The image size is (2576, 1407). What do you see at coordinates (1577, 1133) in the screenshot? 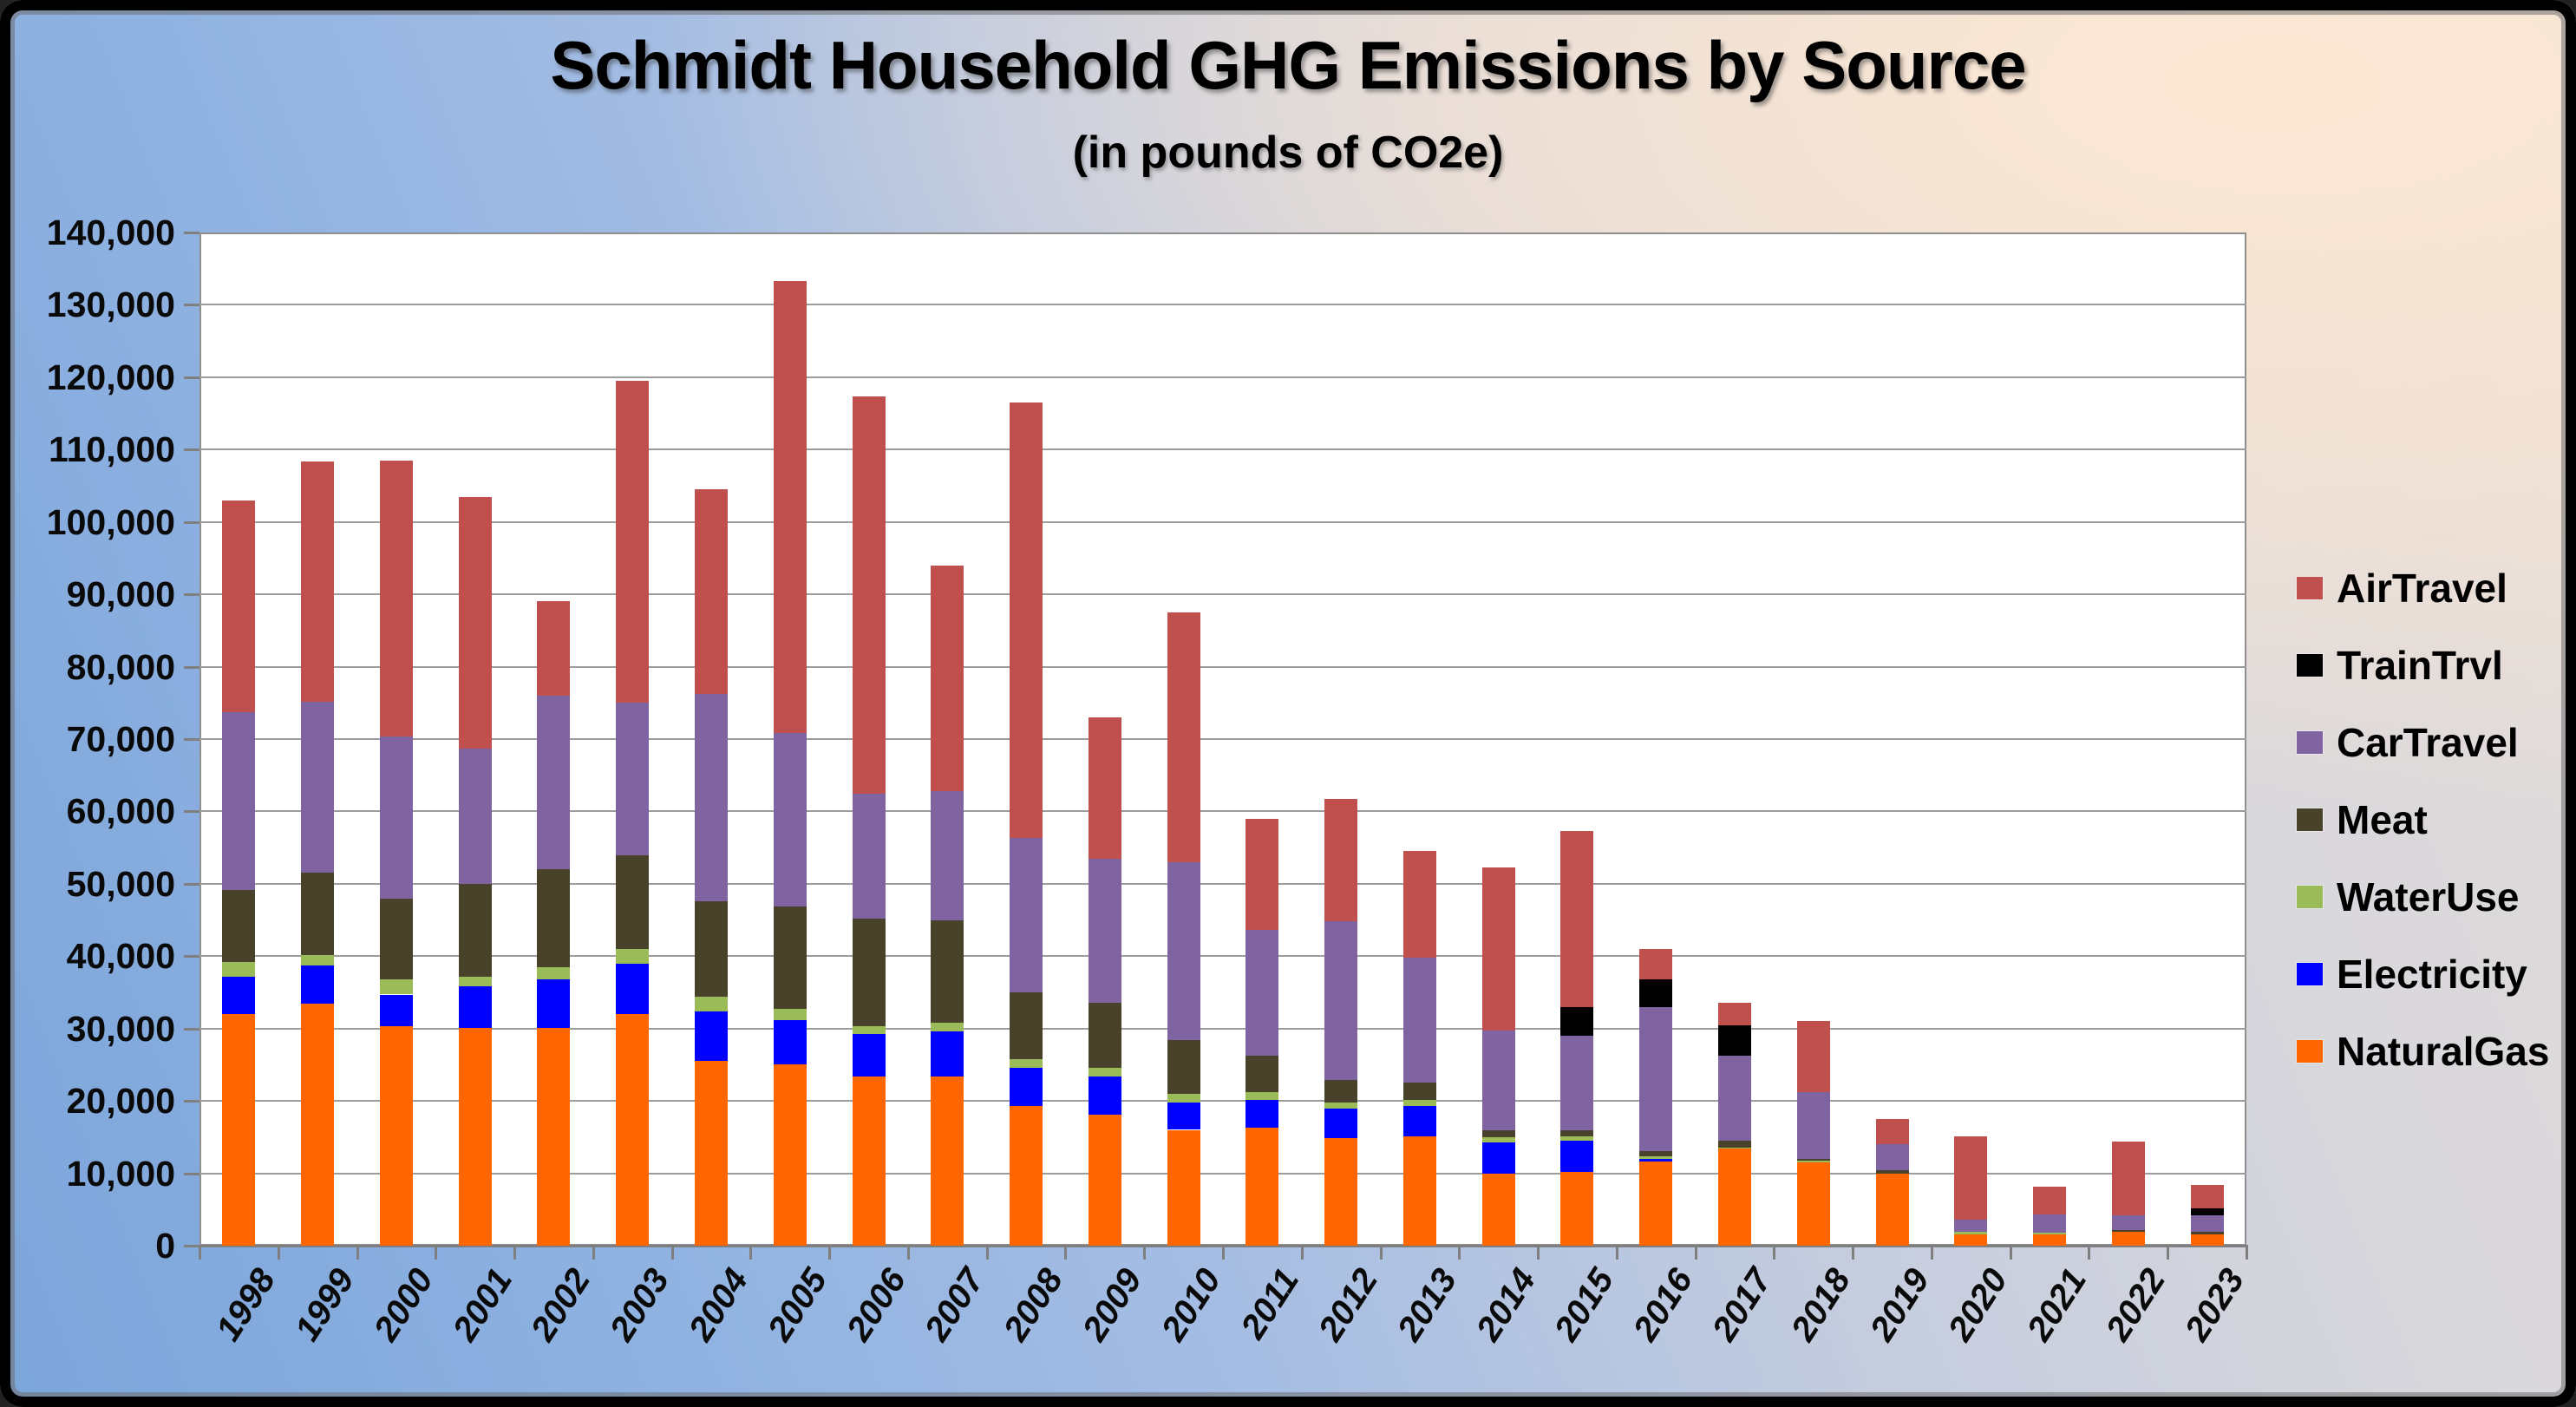
I see `bar-2015-segment-Meat` at bounding box center [1577, 1133].